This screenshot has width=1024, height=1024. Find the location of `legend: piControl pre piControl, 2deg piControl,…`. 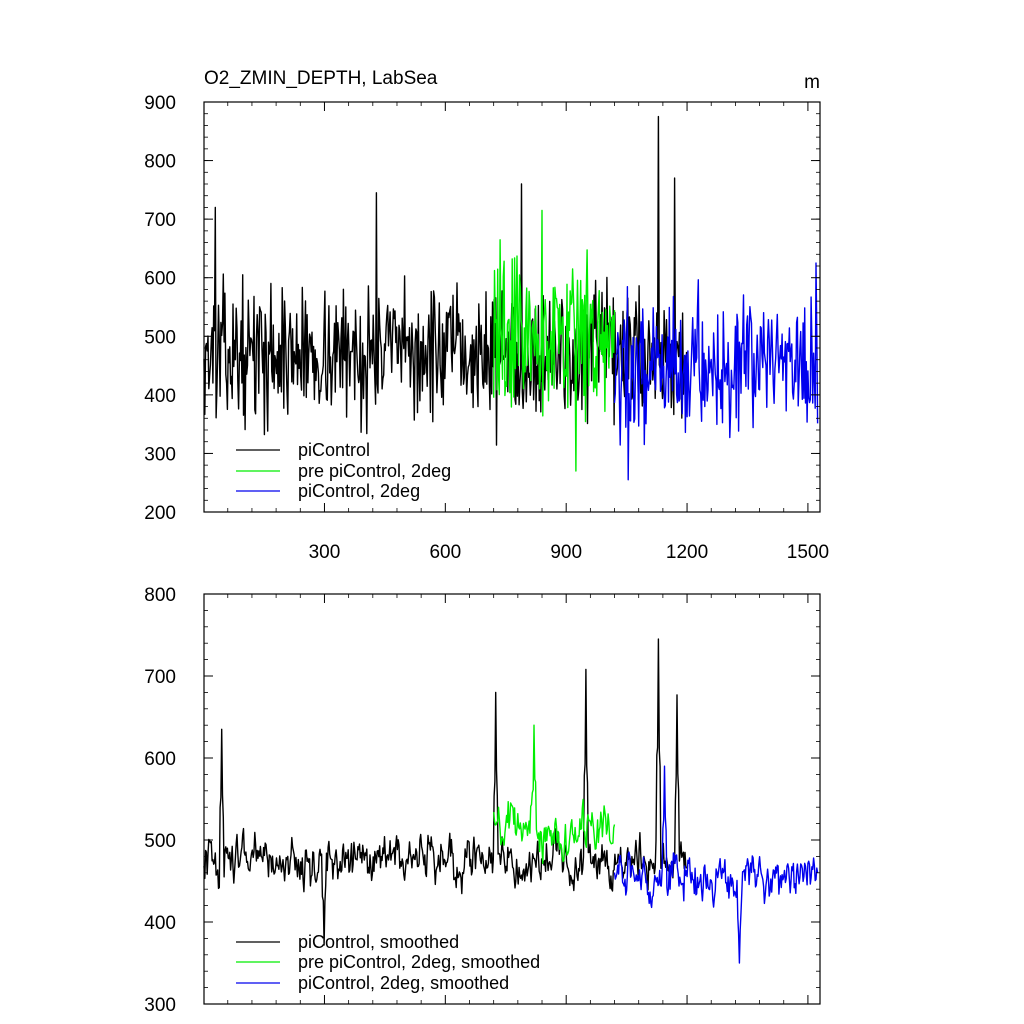

legend: piControl pre piControl, 2deg piControl,… is located at coordinates (343, 470).